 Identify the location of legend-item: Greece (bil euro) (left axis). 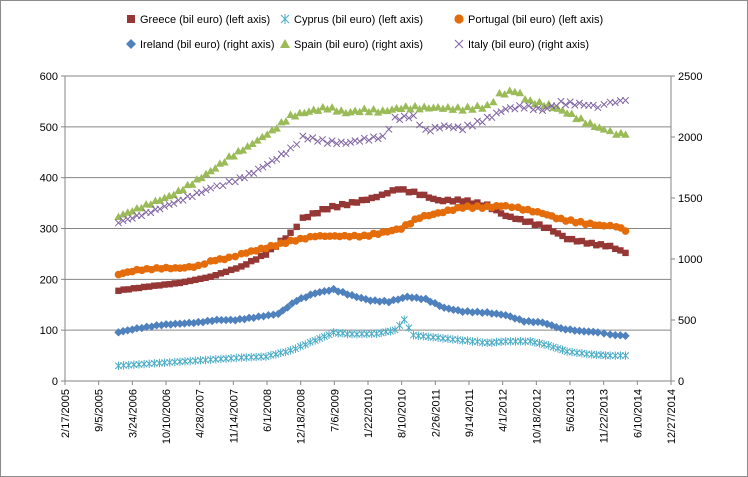
(198, 20).